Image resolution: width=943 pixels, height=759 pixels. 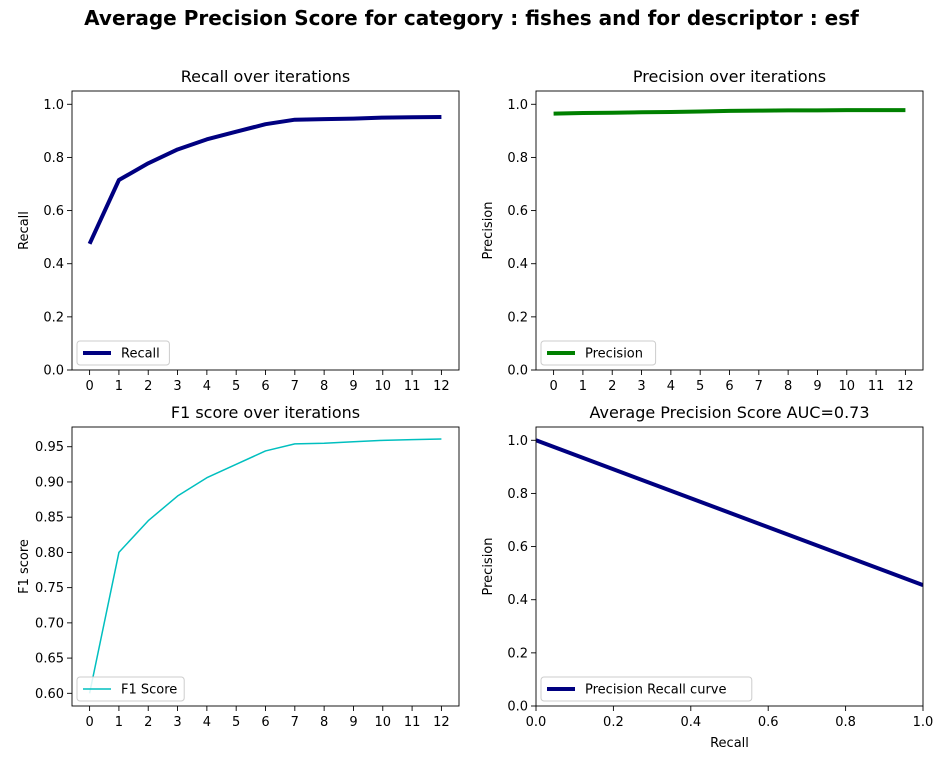 What do you see at coordinates (207, 722) in the screenshot?
I see `chart-2-xtick-label: 4` at bounding box center [207, 722].